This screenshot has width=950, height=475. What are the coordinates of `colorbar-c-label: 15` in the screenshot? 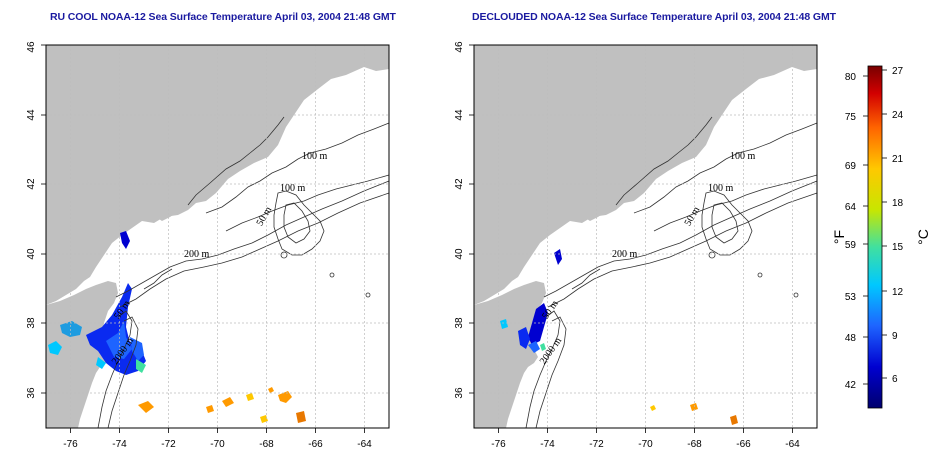 It's located at (898, 247).